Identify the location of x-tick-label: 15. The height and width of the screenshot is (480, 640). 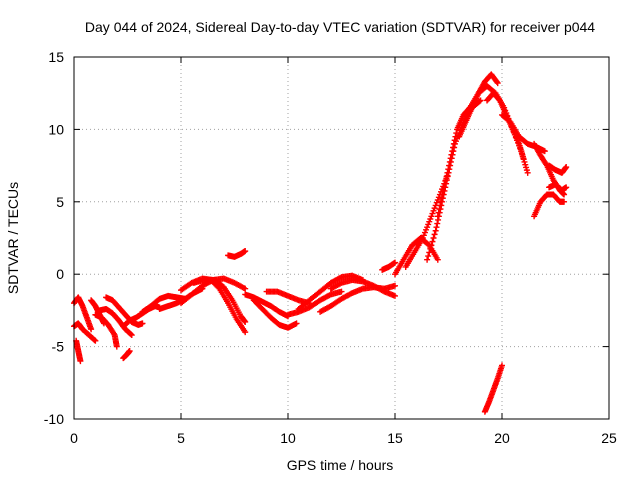
(395, 438).